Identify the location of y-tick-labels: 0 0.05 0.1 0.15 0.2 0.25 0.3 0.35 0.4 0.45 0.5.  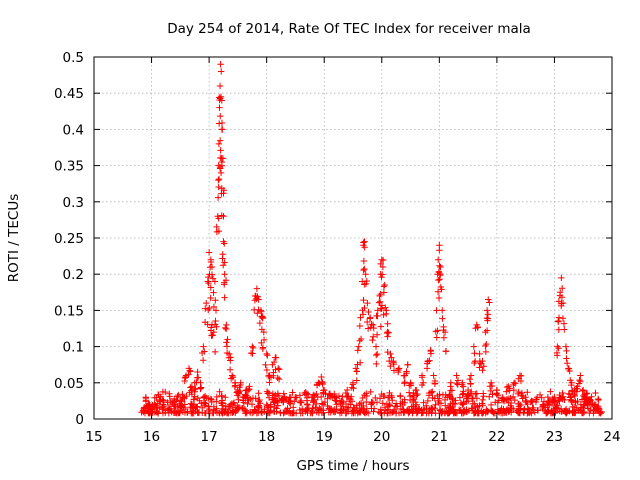
(69, 239).